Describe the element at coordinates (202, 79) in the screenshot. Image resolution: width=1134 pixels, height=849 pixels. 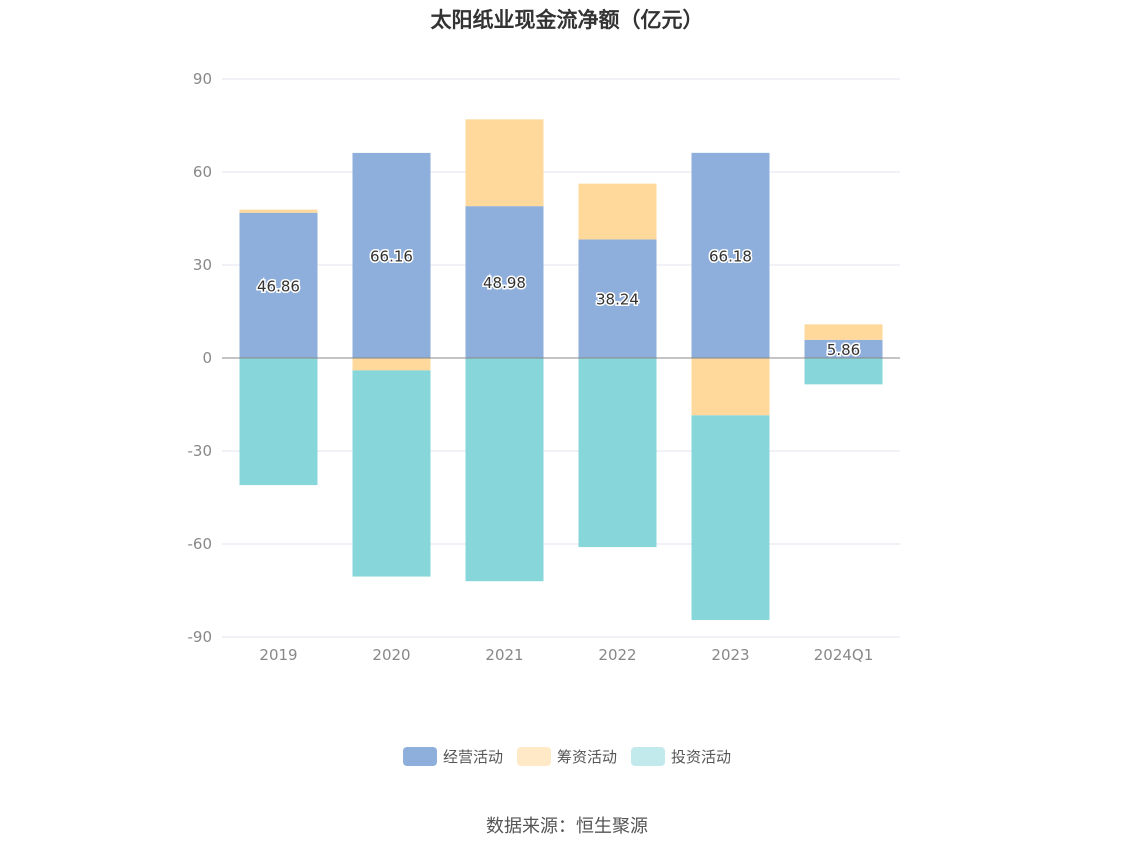
I see `y-tick-label: 90` at that location.